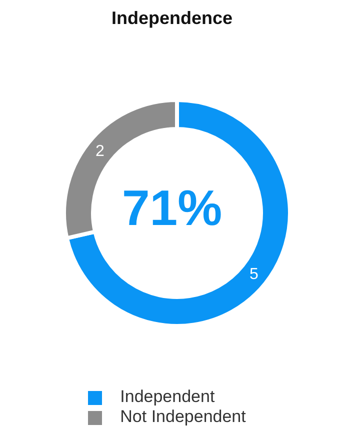  I want to click on data-label: 5, so click(254, 274).